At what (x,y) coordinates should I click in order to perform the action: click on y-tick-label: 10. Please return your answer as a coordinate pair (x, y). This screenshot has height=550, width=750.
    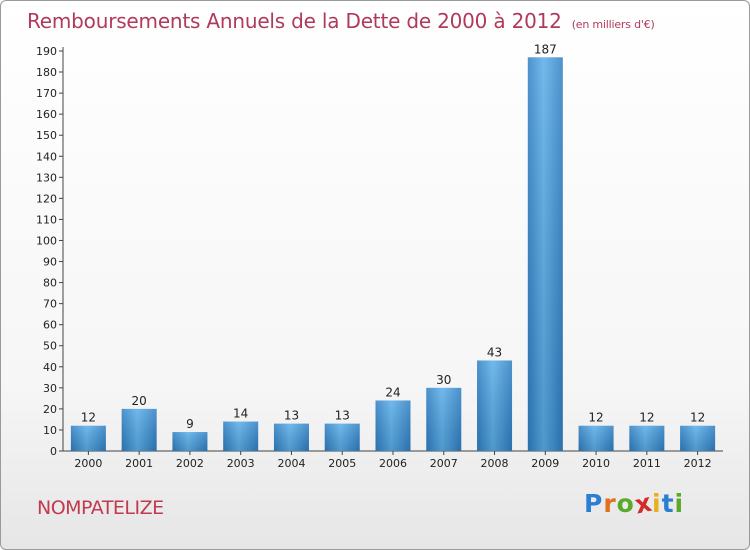
    Looking at the image, I should click on (50, 430).